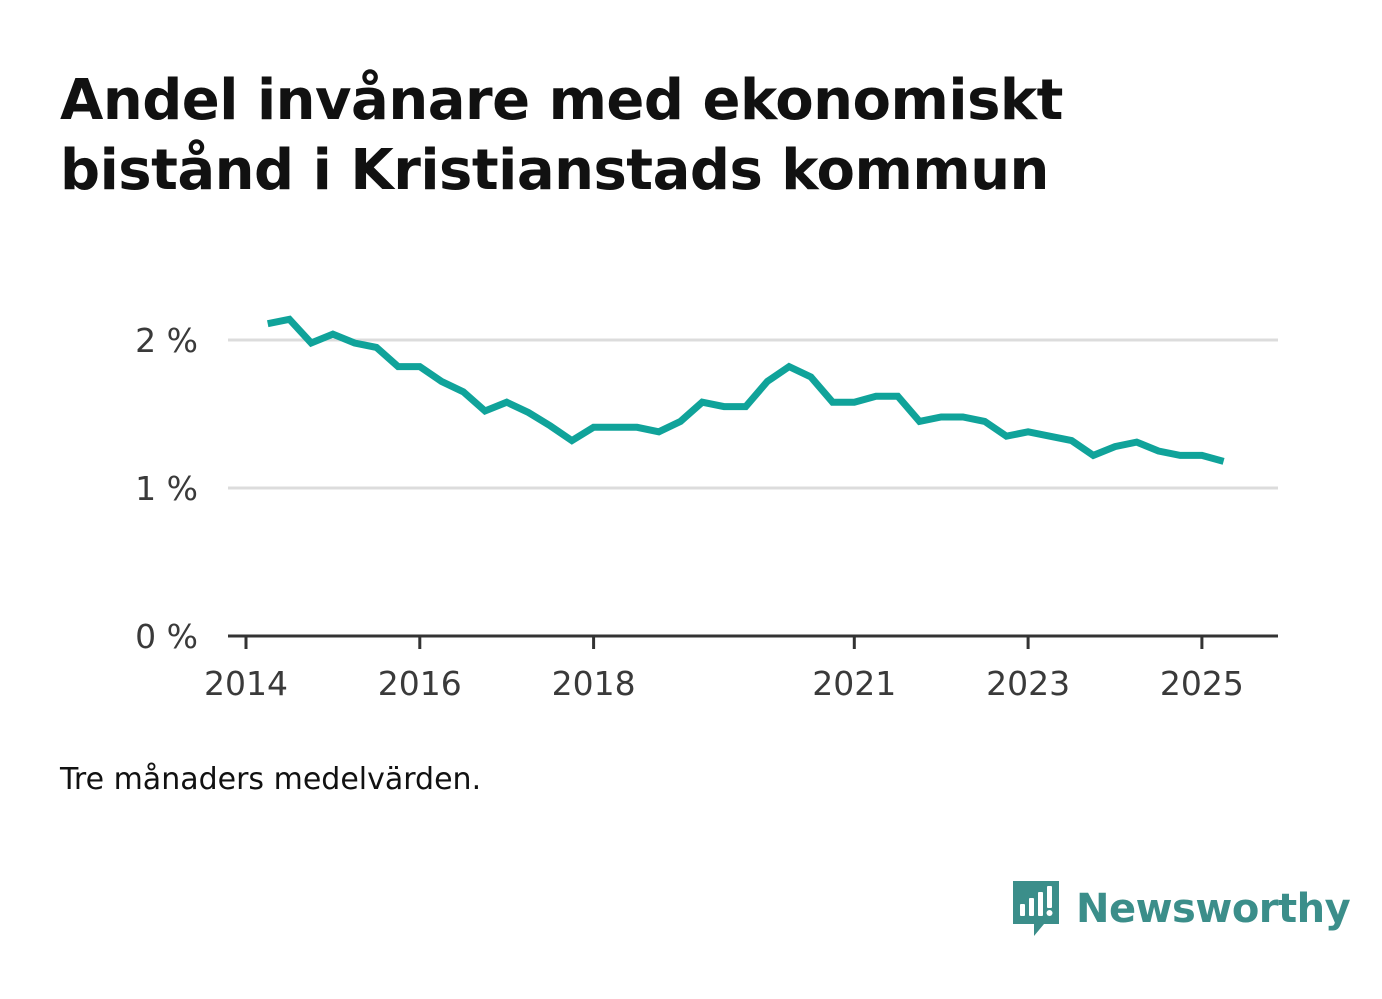  Describe the element at coordinates (1036, 908) in the screenshot. I see `newsworthy-logo-icon` at that location.